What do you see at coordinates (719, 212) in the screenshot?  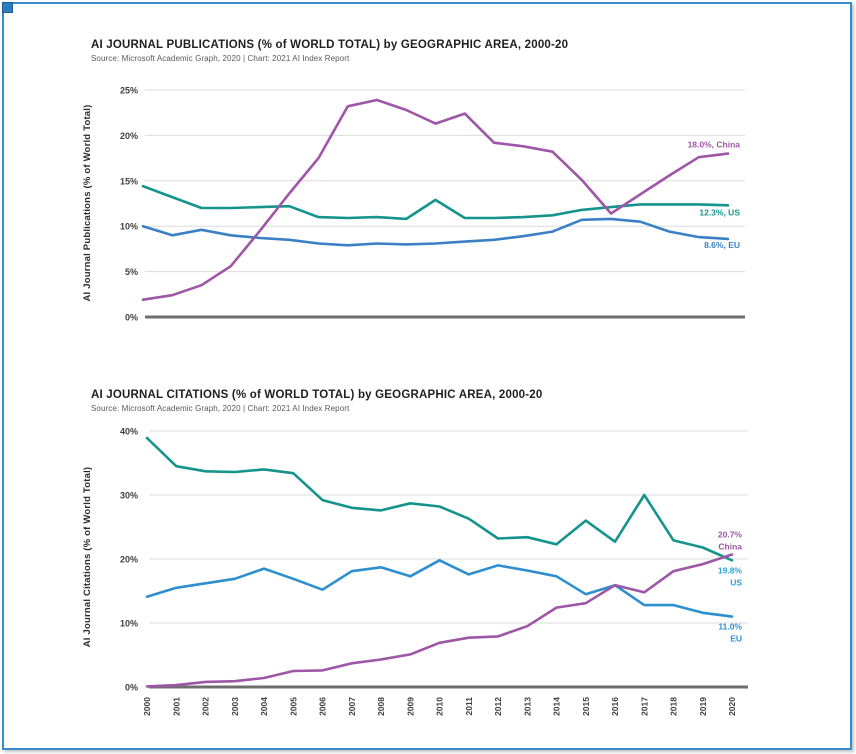 I see `us-end-label: 12.3%, US` at bounding box center [719, 212].